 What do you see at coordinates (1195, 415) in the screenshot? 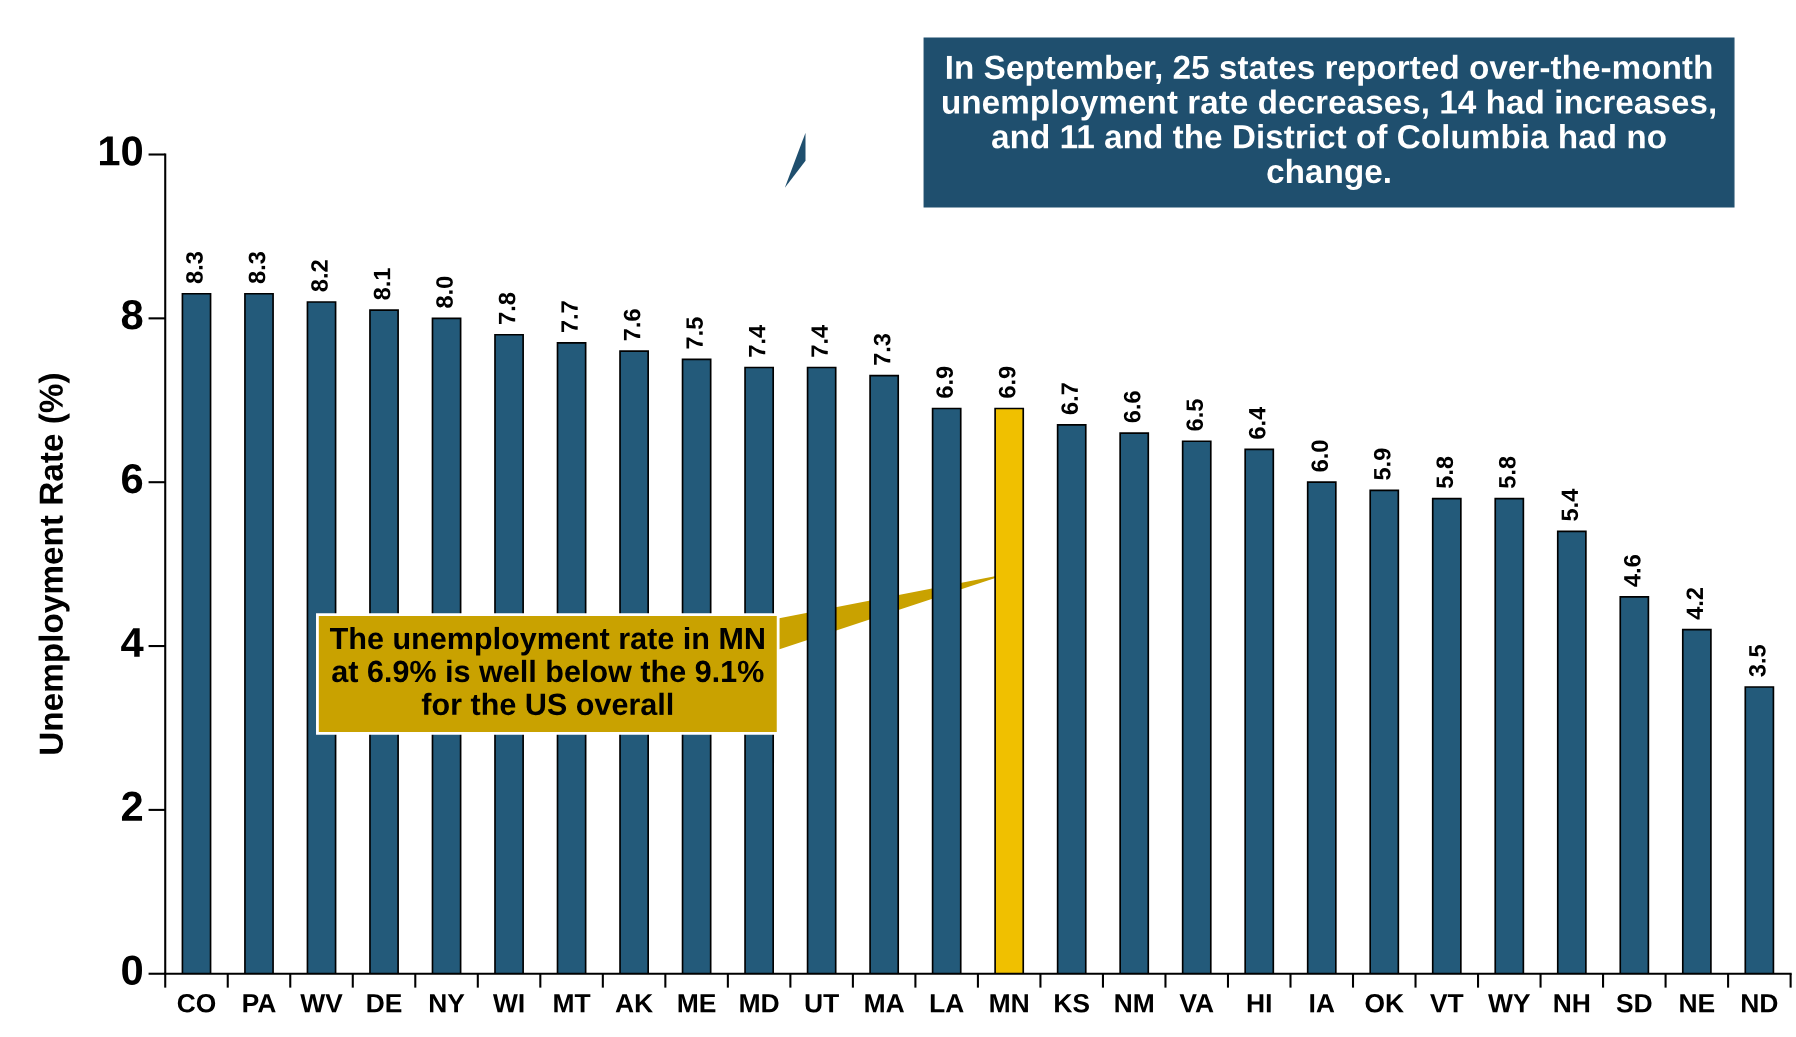
I see `data-label: 6.5` at bounding box center [1195, 415].